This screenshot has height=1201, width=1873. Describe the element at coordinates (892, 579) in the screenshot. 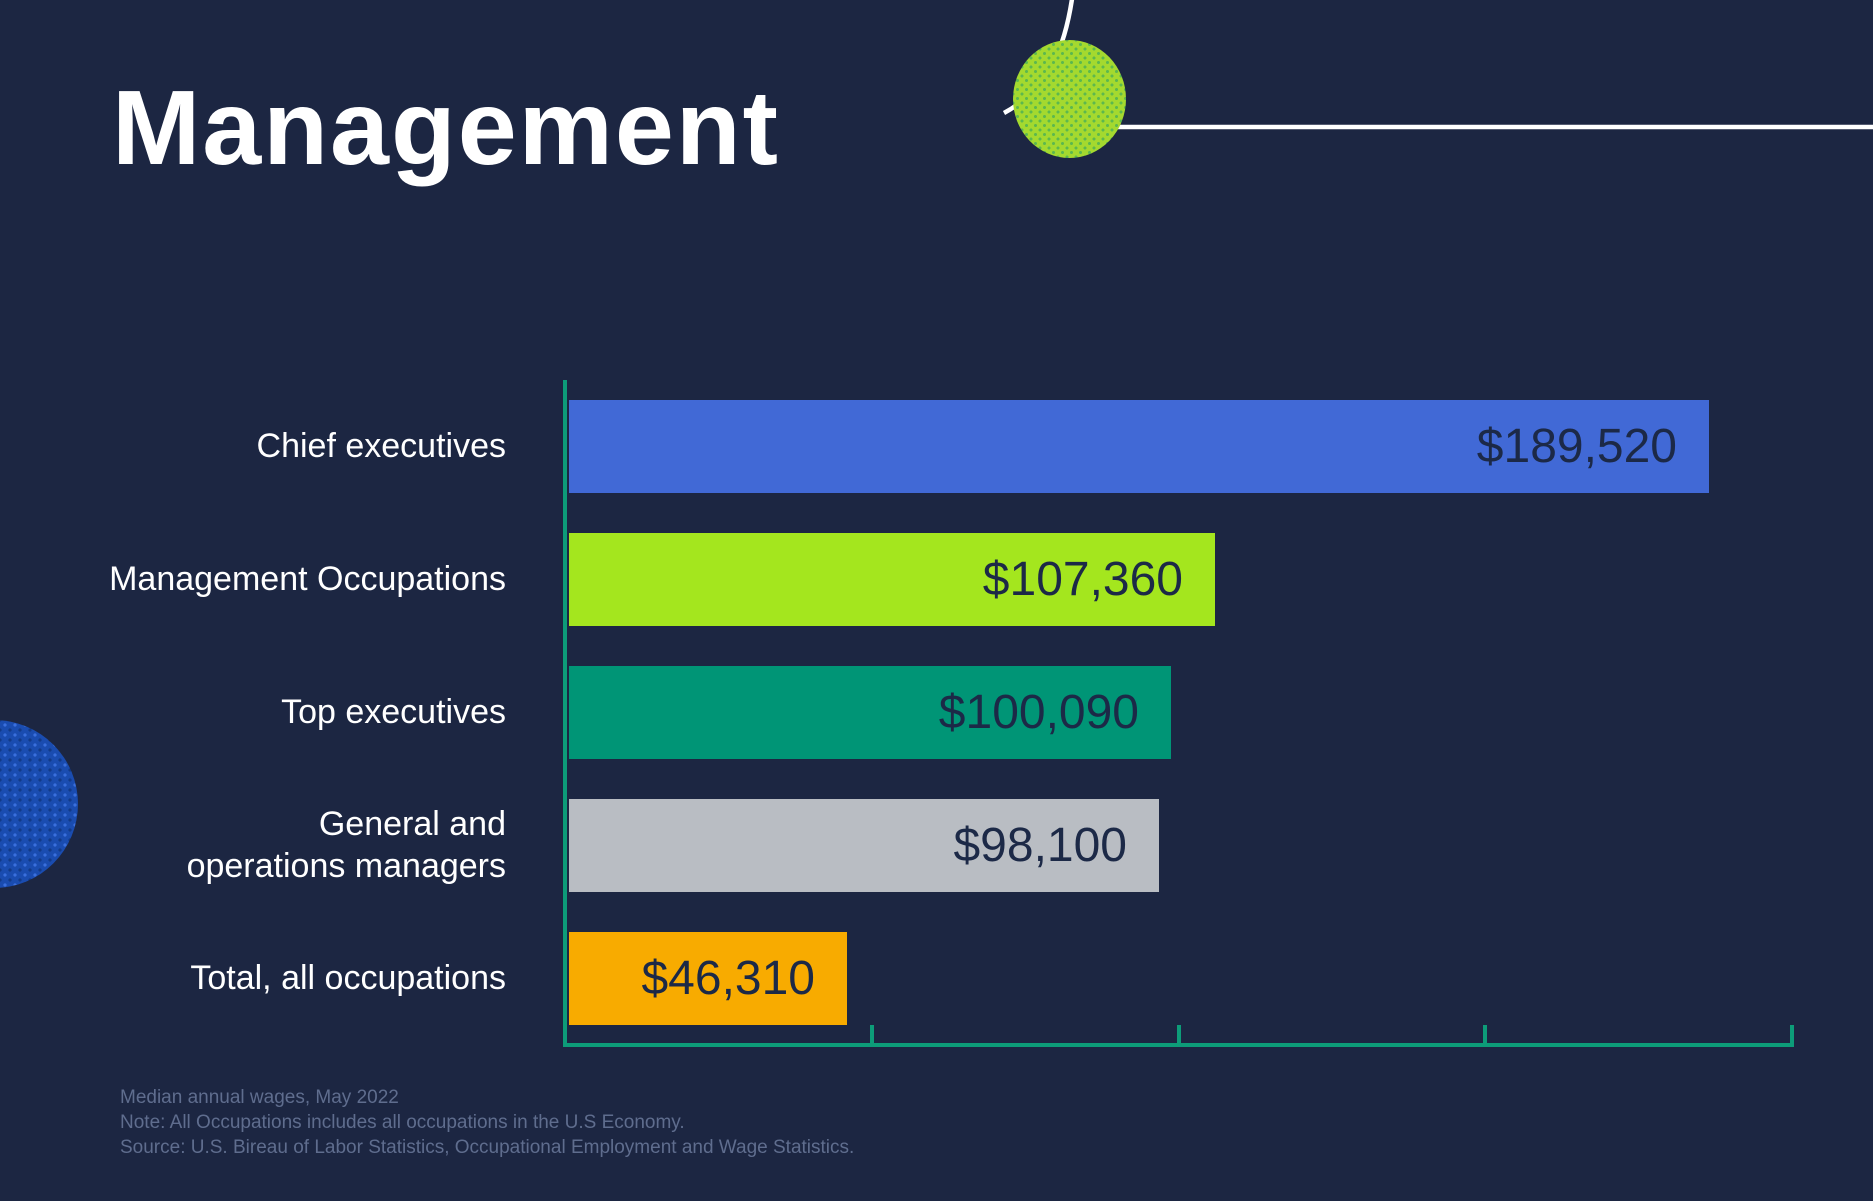

I see `bar: $107,360` at that location.